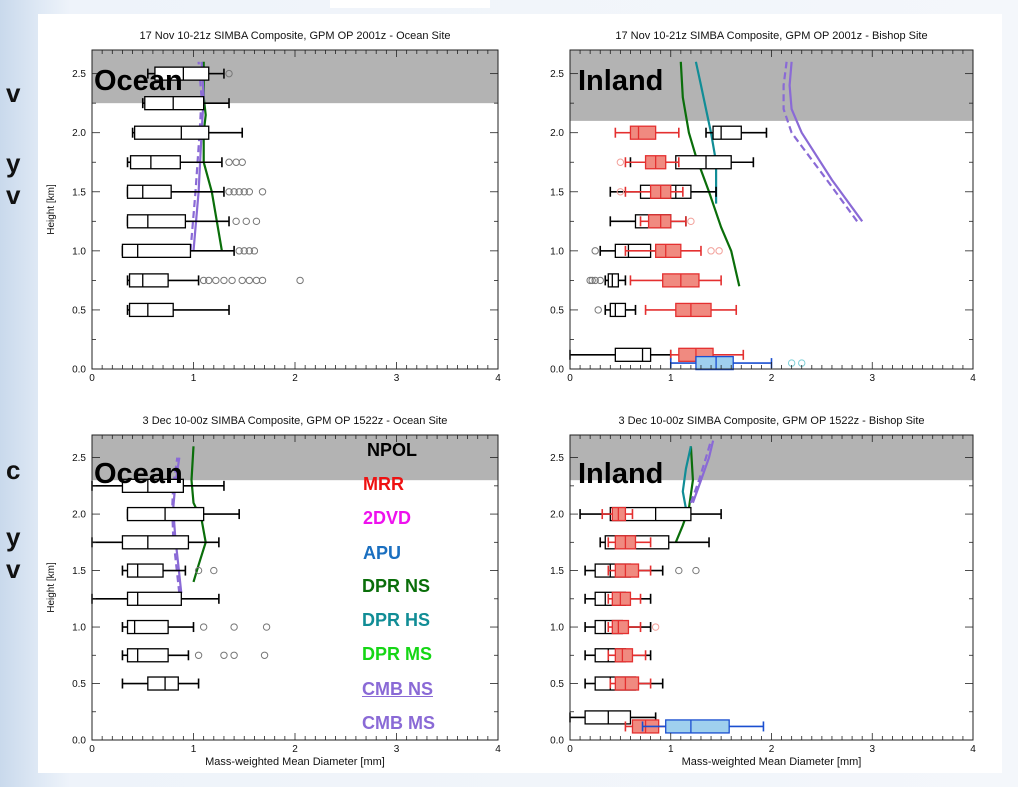  I want to click on region-label: Ocean, so click(138, 81).